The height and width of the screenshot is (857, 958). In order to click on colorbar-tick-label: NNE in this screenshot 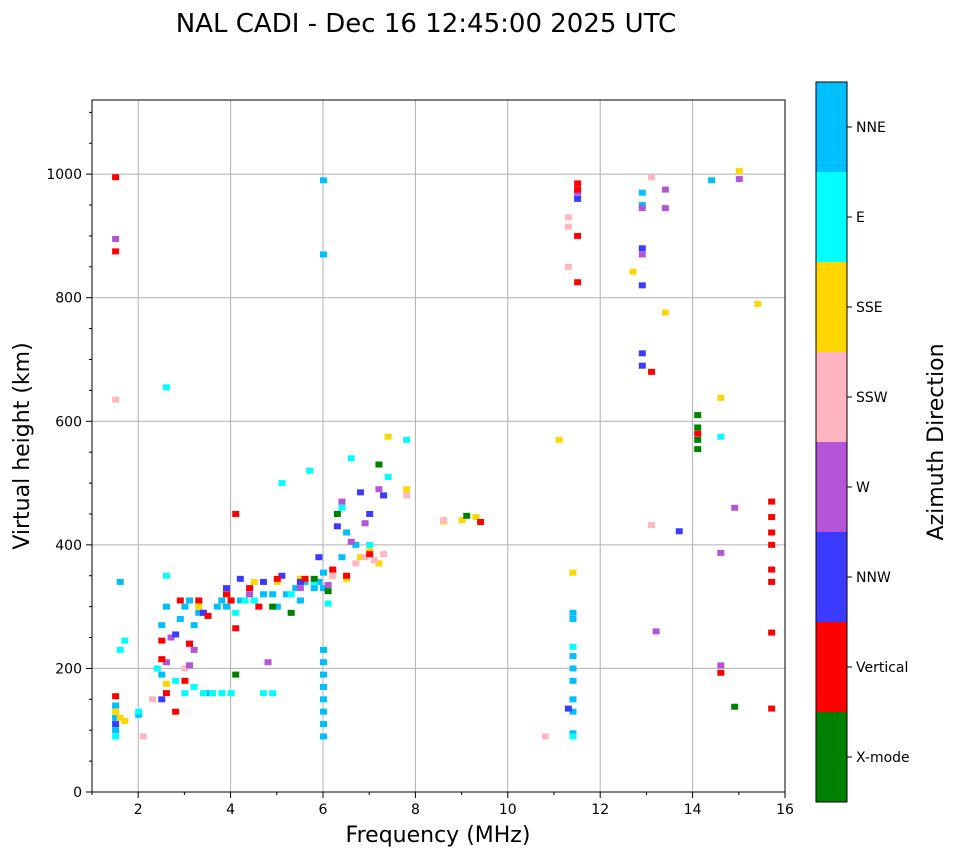, I will do `click(871, 128)`.